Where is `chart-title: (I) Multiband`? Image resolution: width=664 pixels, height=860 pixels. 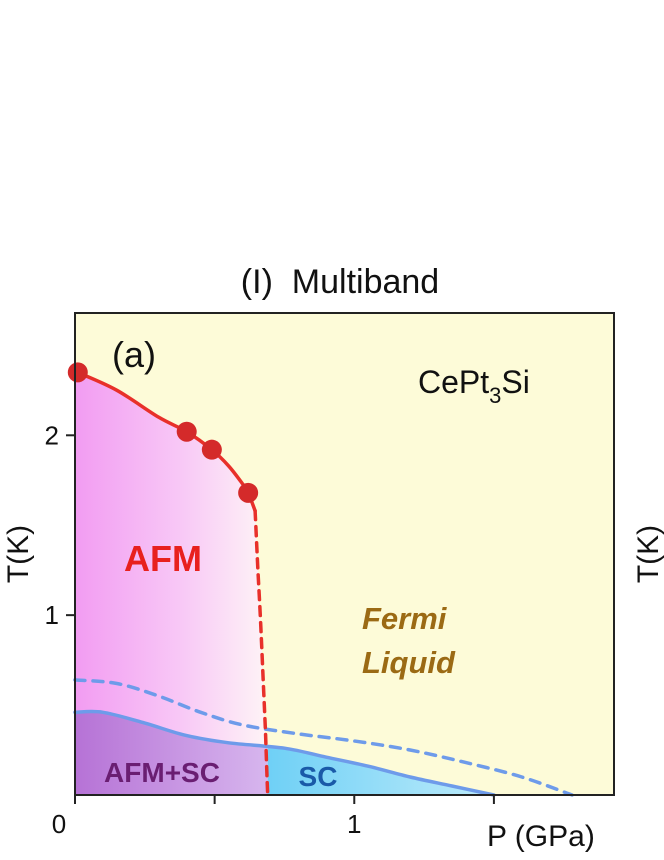
chart-title: (I) Multiband is located at coordinates (340, 282).